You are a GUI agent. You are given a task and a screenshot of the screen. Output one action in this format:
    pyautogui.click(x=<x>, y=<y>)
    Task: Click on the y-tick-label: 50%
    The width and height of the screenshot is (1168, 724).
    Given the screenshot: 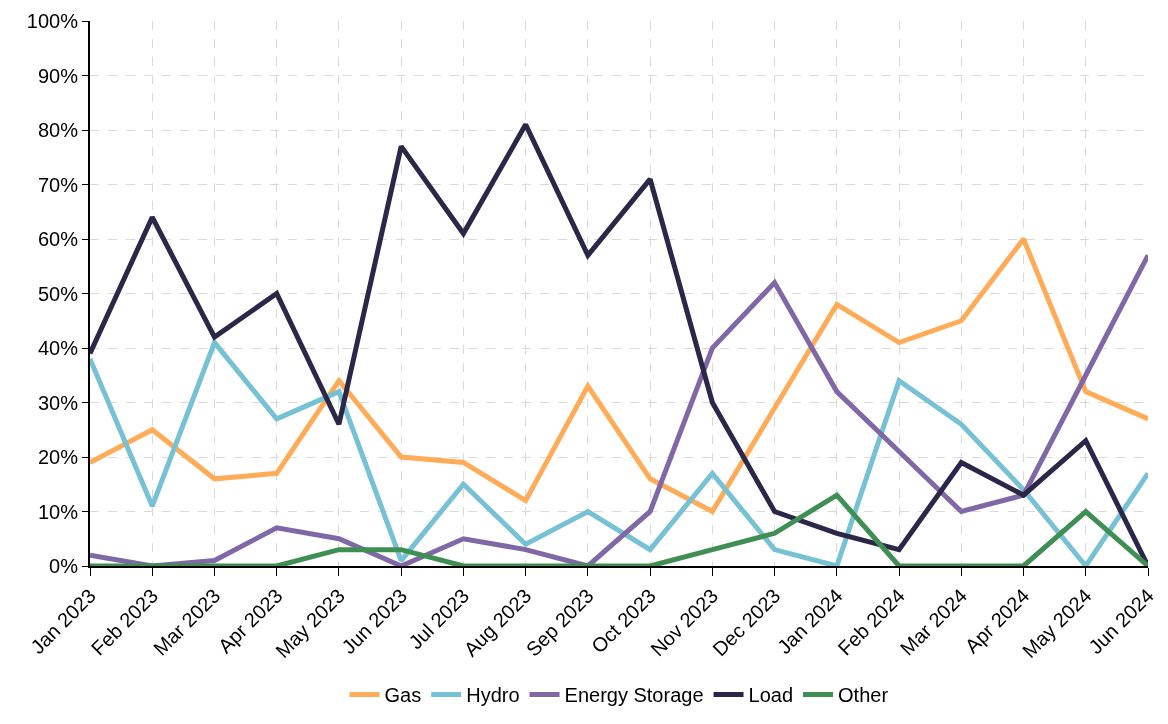 What is the action you would take?
    pyautogui.click(x=58, y=293)
    